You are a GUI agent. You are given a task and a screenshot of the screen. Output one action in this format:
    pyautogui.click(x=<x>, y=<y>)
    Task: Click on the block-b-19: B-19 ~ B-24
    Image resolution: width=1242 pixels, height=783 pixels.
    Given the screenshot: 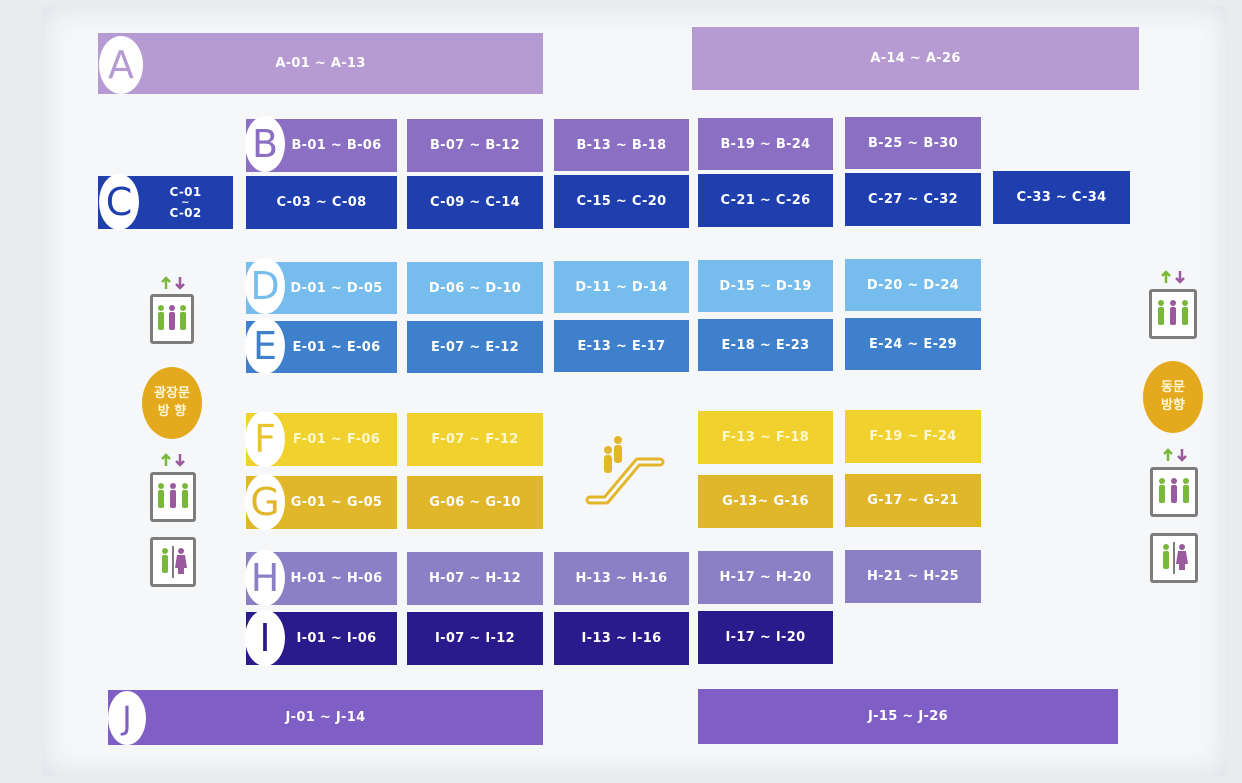 What is the action you would take?
    pyautogui.click(x=765, y=144)
    